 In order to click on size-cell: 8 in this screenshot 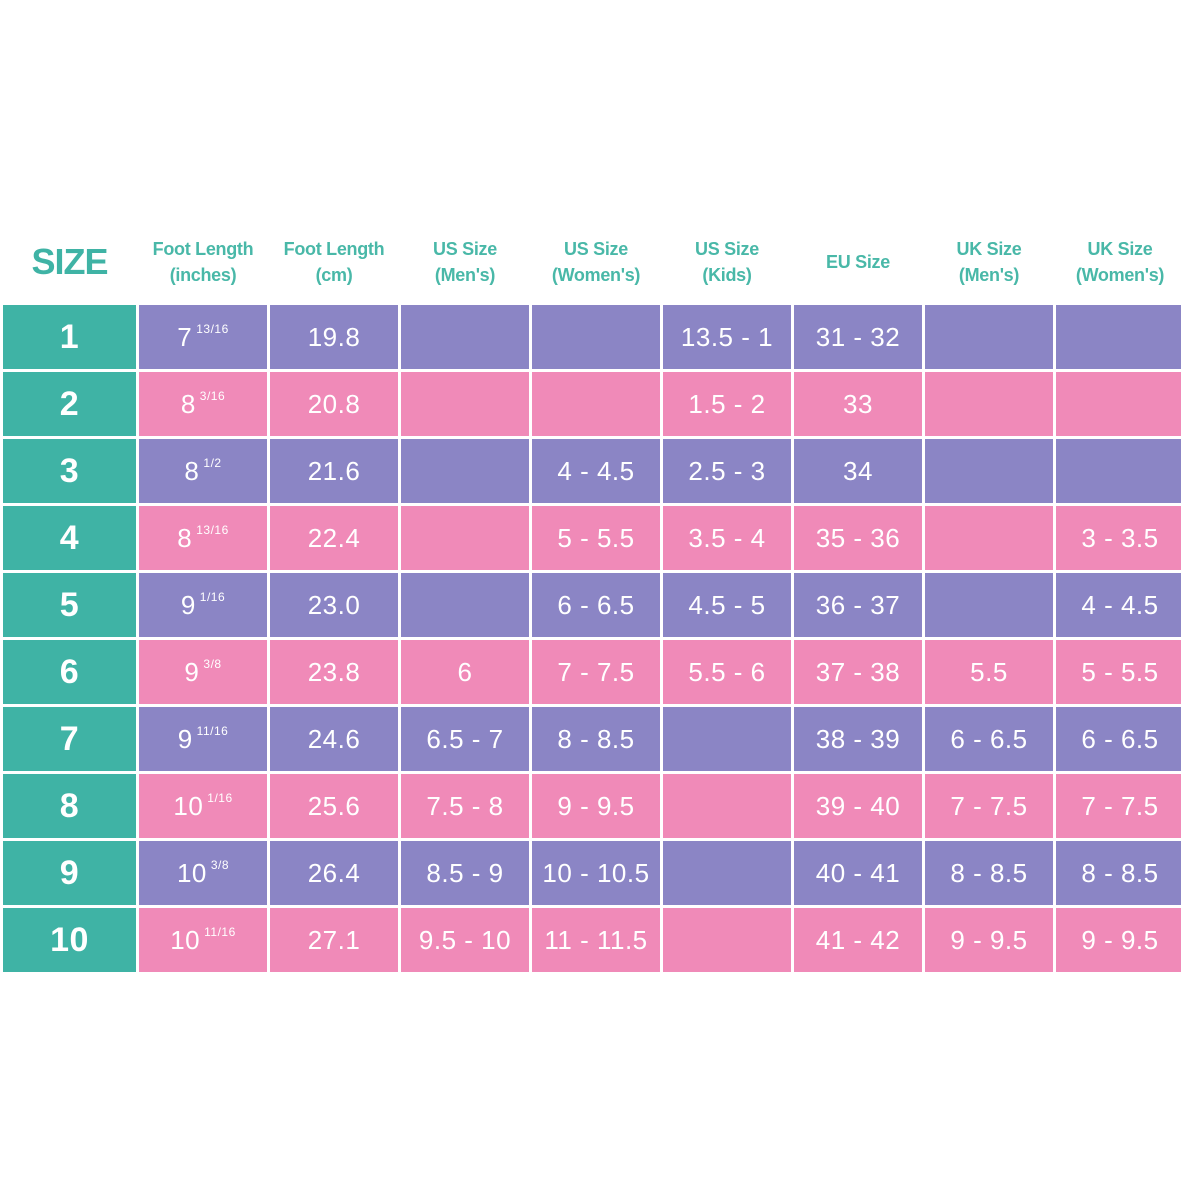, I will do `click(69, 806)`.